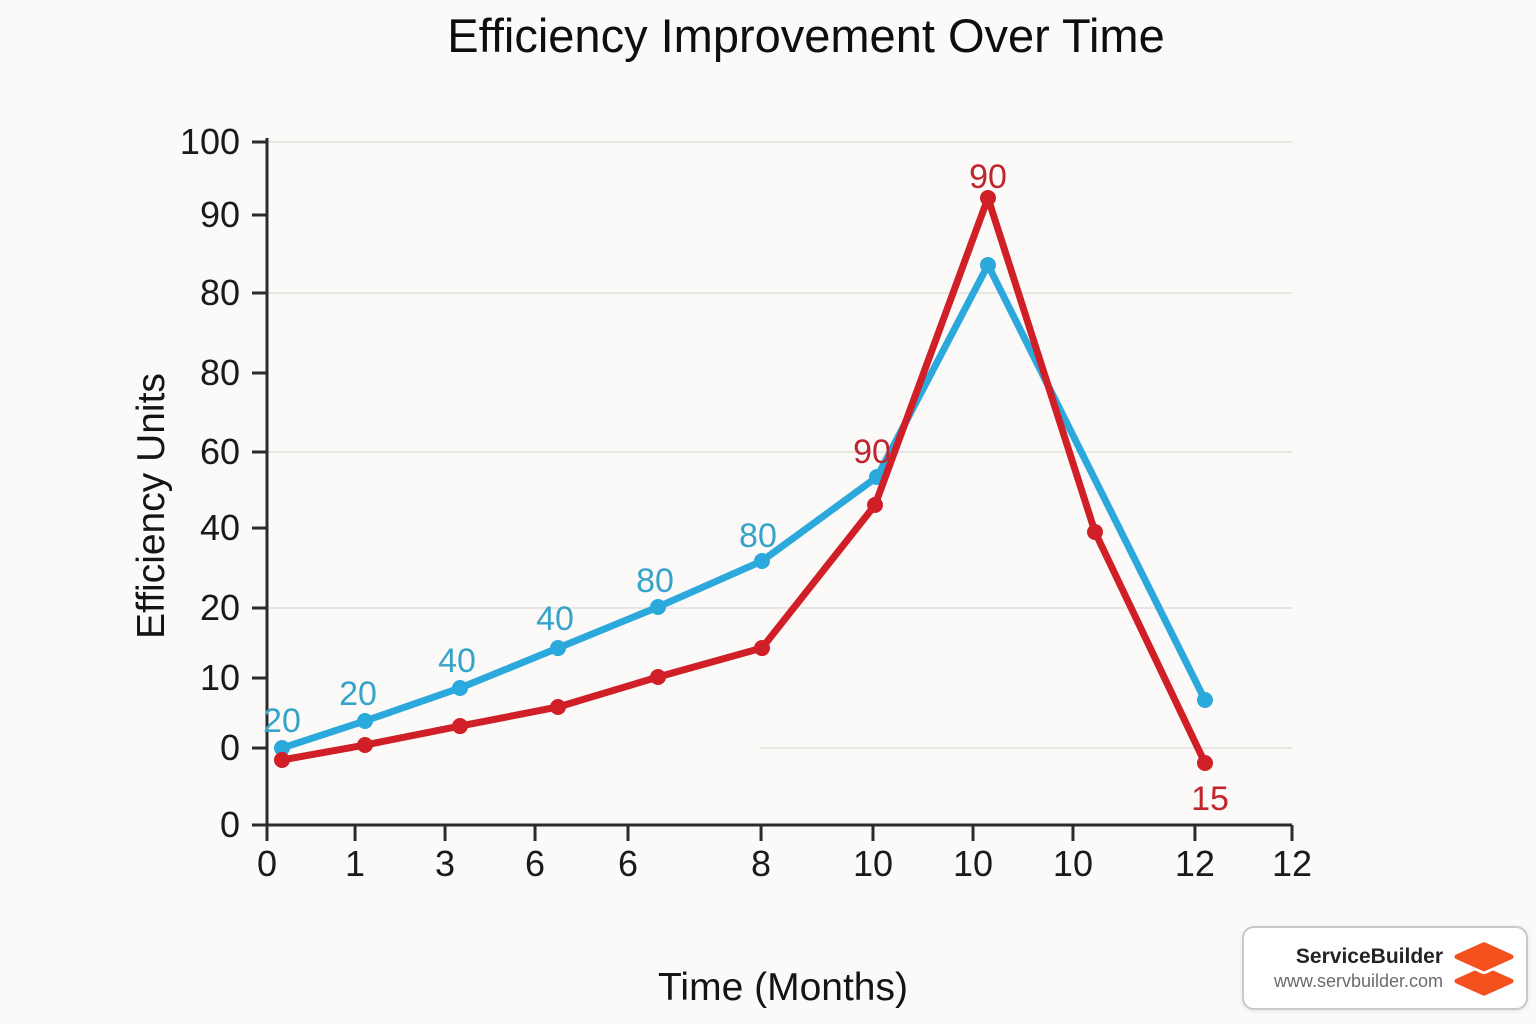 The width and height of the screenshot is (1536, 1024). I want to click on watermark-text-block: ServiceBuilder www.servbuilder.com, so click(1358, 968).